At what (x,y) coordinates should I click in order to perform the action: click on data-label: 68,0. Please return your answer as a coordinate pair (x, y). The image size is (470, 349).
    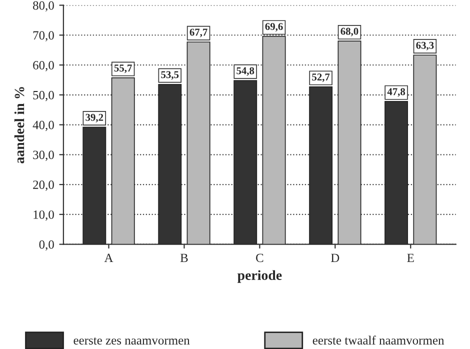
    Looking at the image, I should click on (349, 32).